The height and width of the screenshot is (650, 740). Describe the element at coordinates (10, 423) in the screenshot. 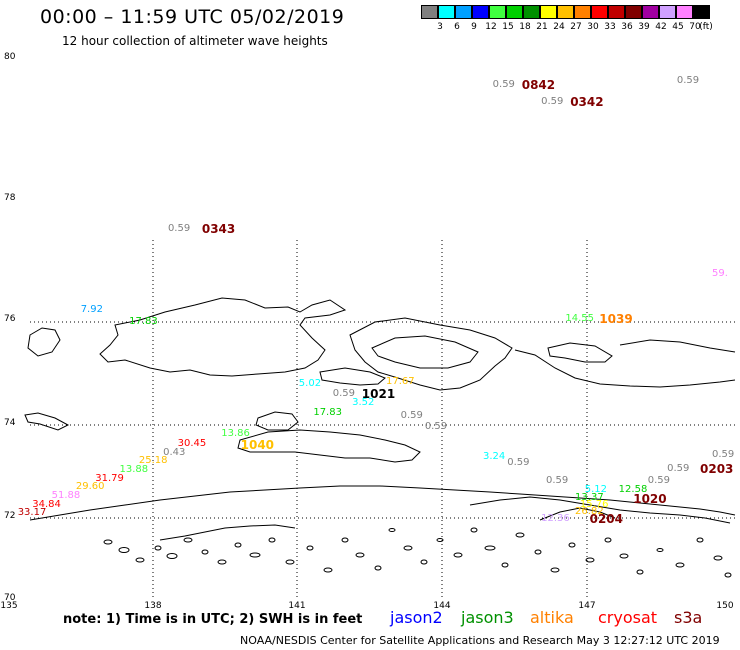

I see `lat-label-74: 74` at that location.